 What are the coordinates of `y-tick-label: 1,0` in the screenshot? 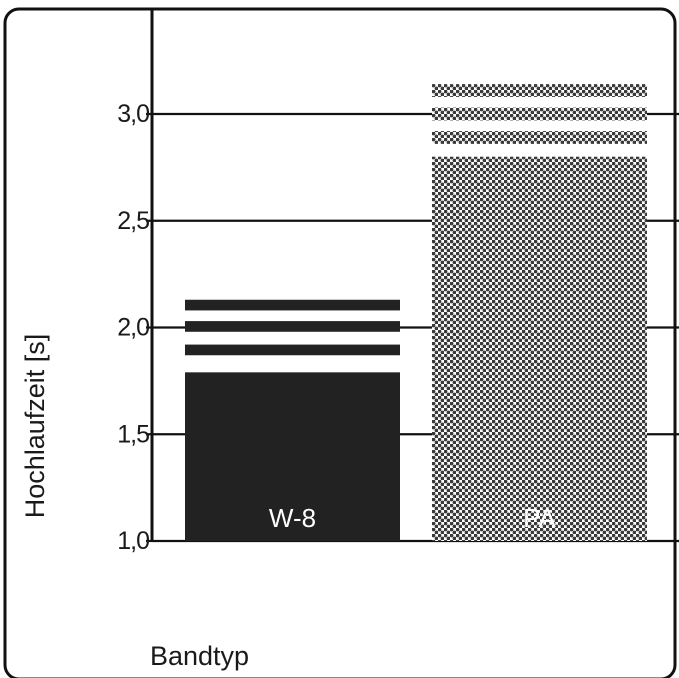 It's located at (133, 541).